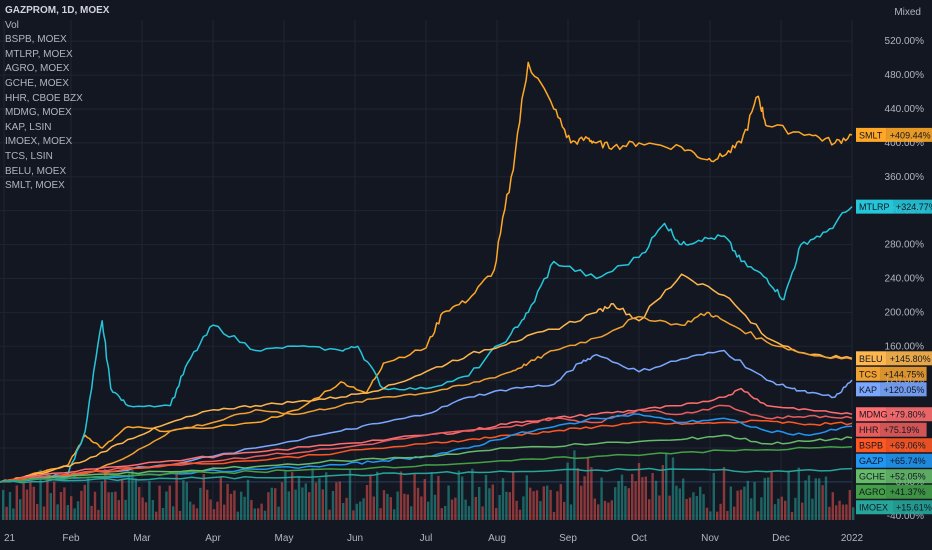 This screenshot has height=550, width=932. I want to click on series-line-gazp, so click(426, 448).